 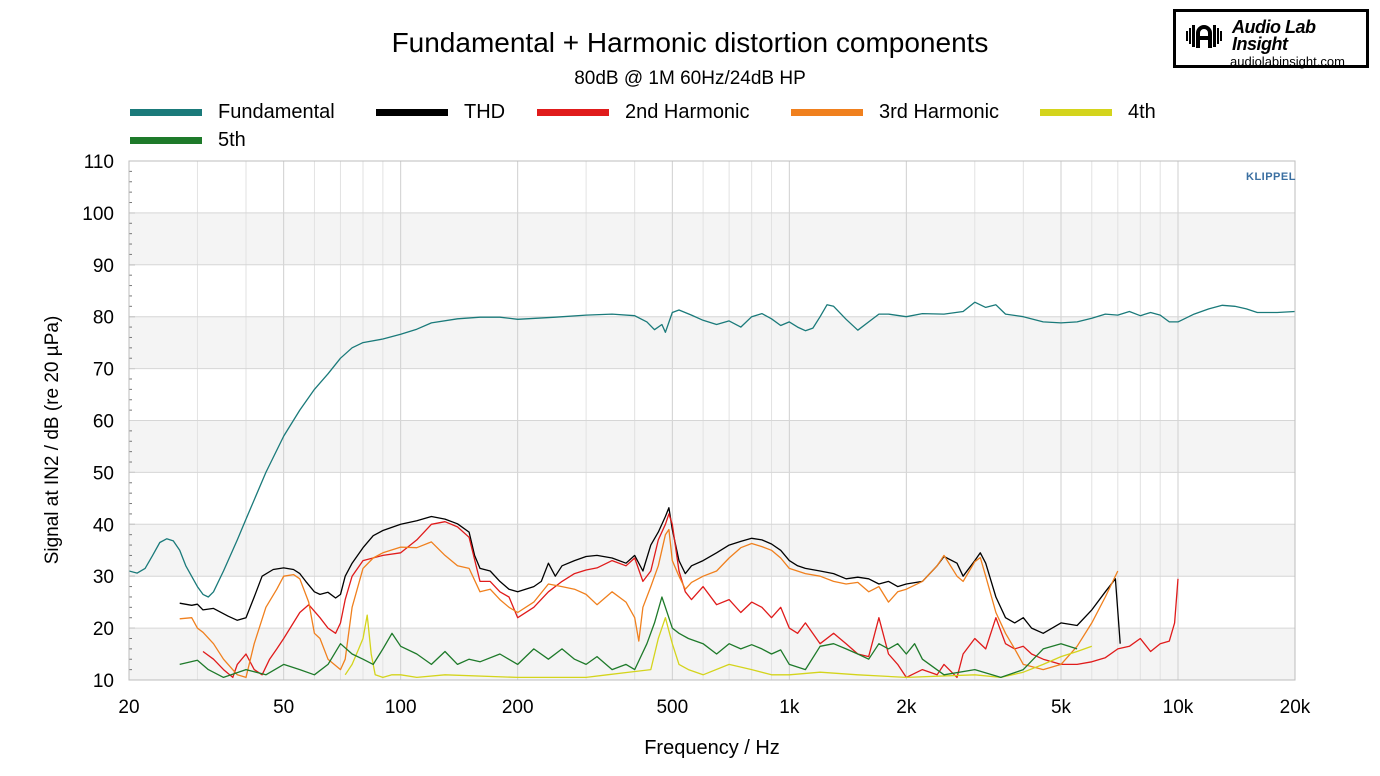 What do you see at coordinates (232, 139) in the screenshot?
I see `legend-label-5th: 5th` at bounding box center [232, 139].